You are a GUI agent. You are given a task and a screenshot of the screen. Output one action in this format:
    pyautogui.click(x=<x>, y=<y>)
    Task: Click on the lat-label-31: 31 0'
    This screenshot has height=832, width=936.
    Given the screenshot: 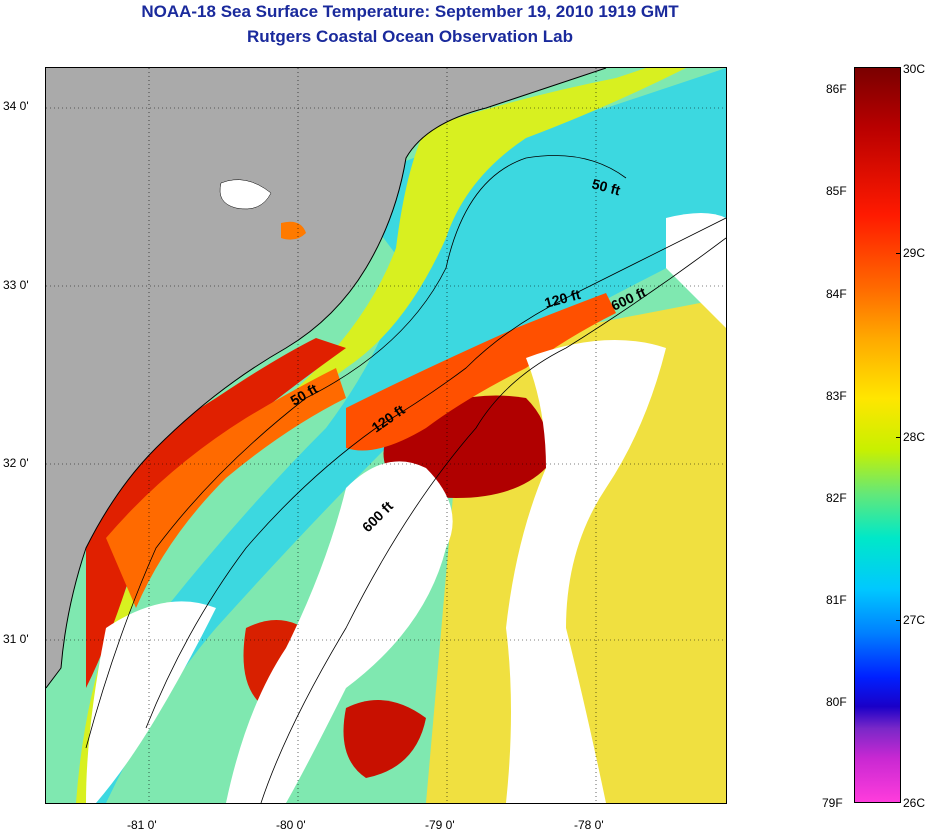 What is the action you would take?
    pyautogui.click(x=16, y=639)
    